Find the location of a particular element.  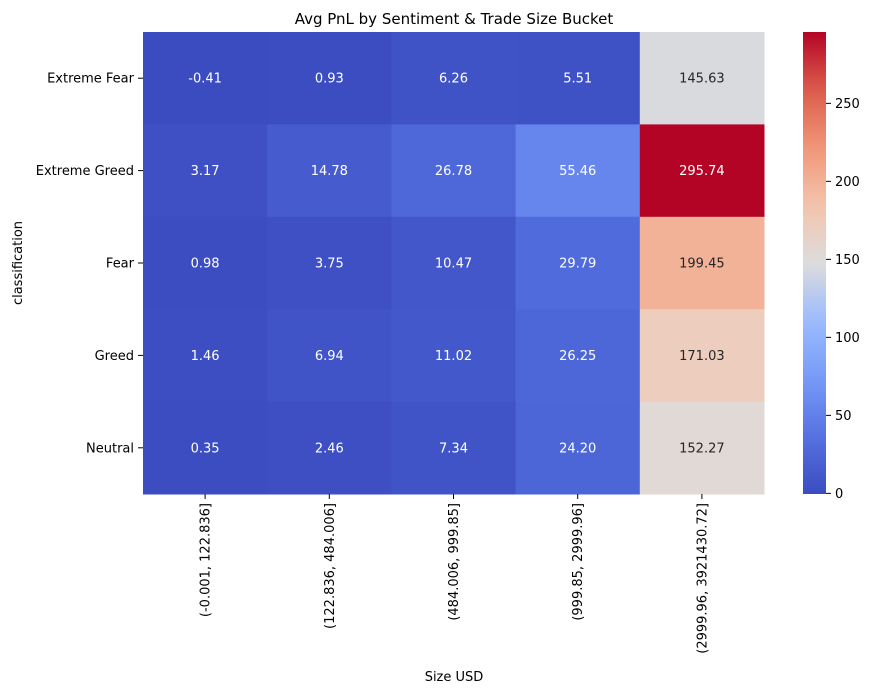

cell-value-label: 0.93 is located at coordinates (329, 79).